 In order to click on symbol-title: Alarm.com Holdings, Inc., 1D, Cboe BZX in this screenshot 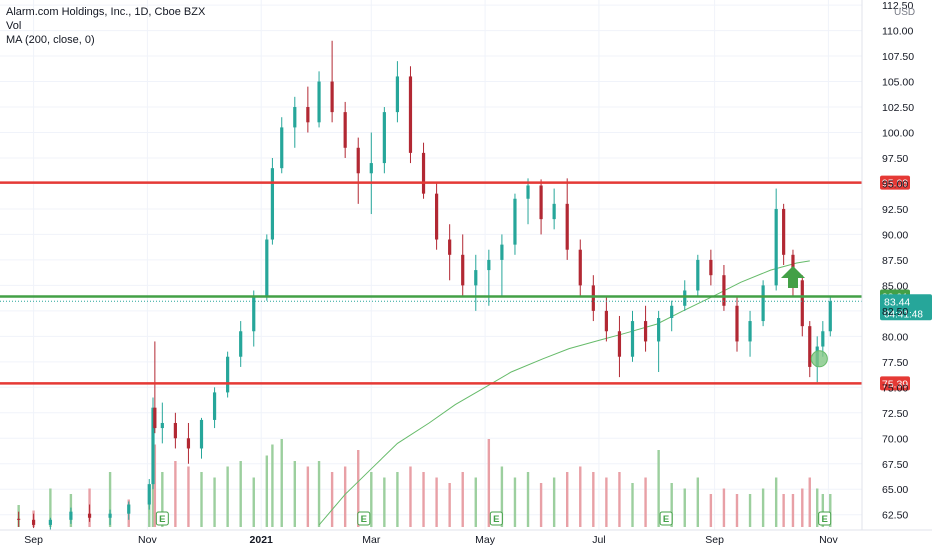, I will do `click(106, 12)`.